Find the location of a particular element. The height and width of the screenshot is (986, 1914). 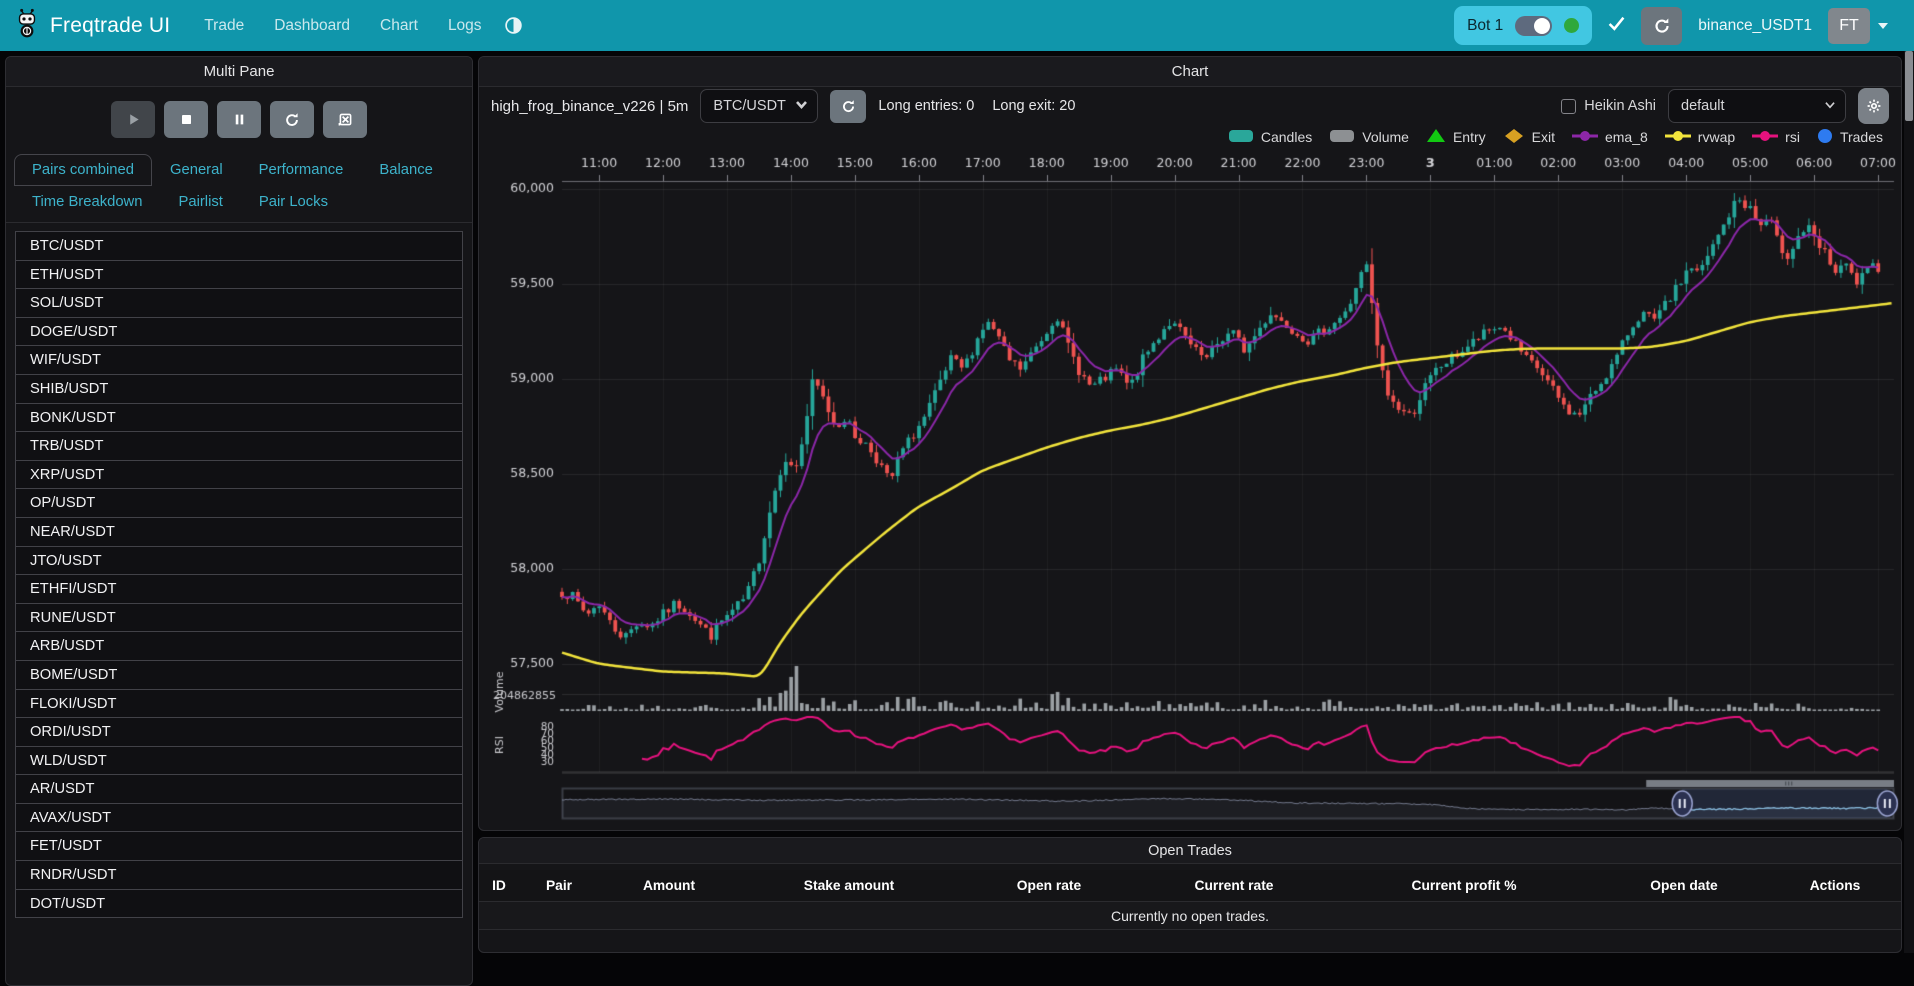

user-menu: FT is located at coordinates (1858, 25).